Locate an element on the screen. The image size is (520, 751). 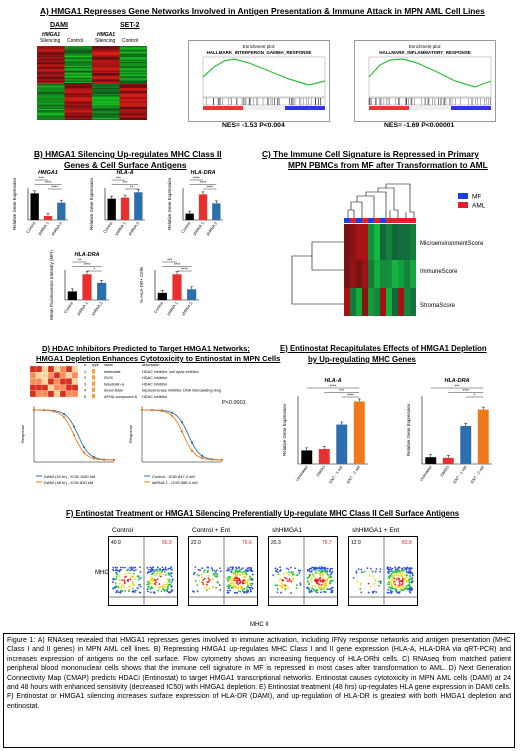
b-hmga1-sig-2: **** is located at coordinates (54, 186).